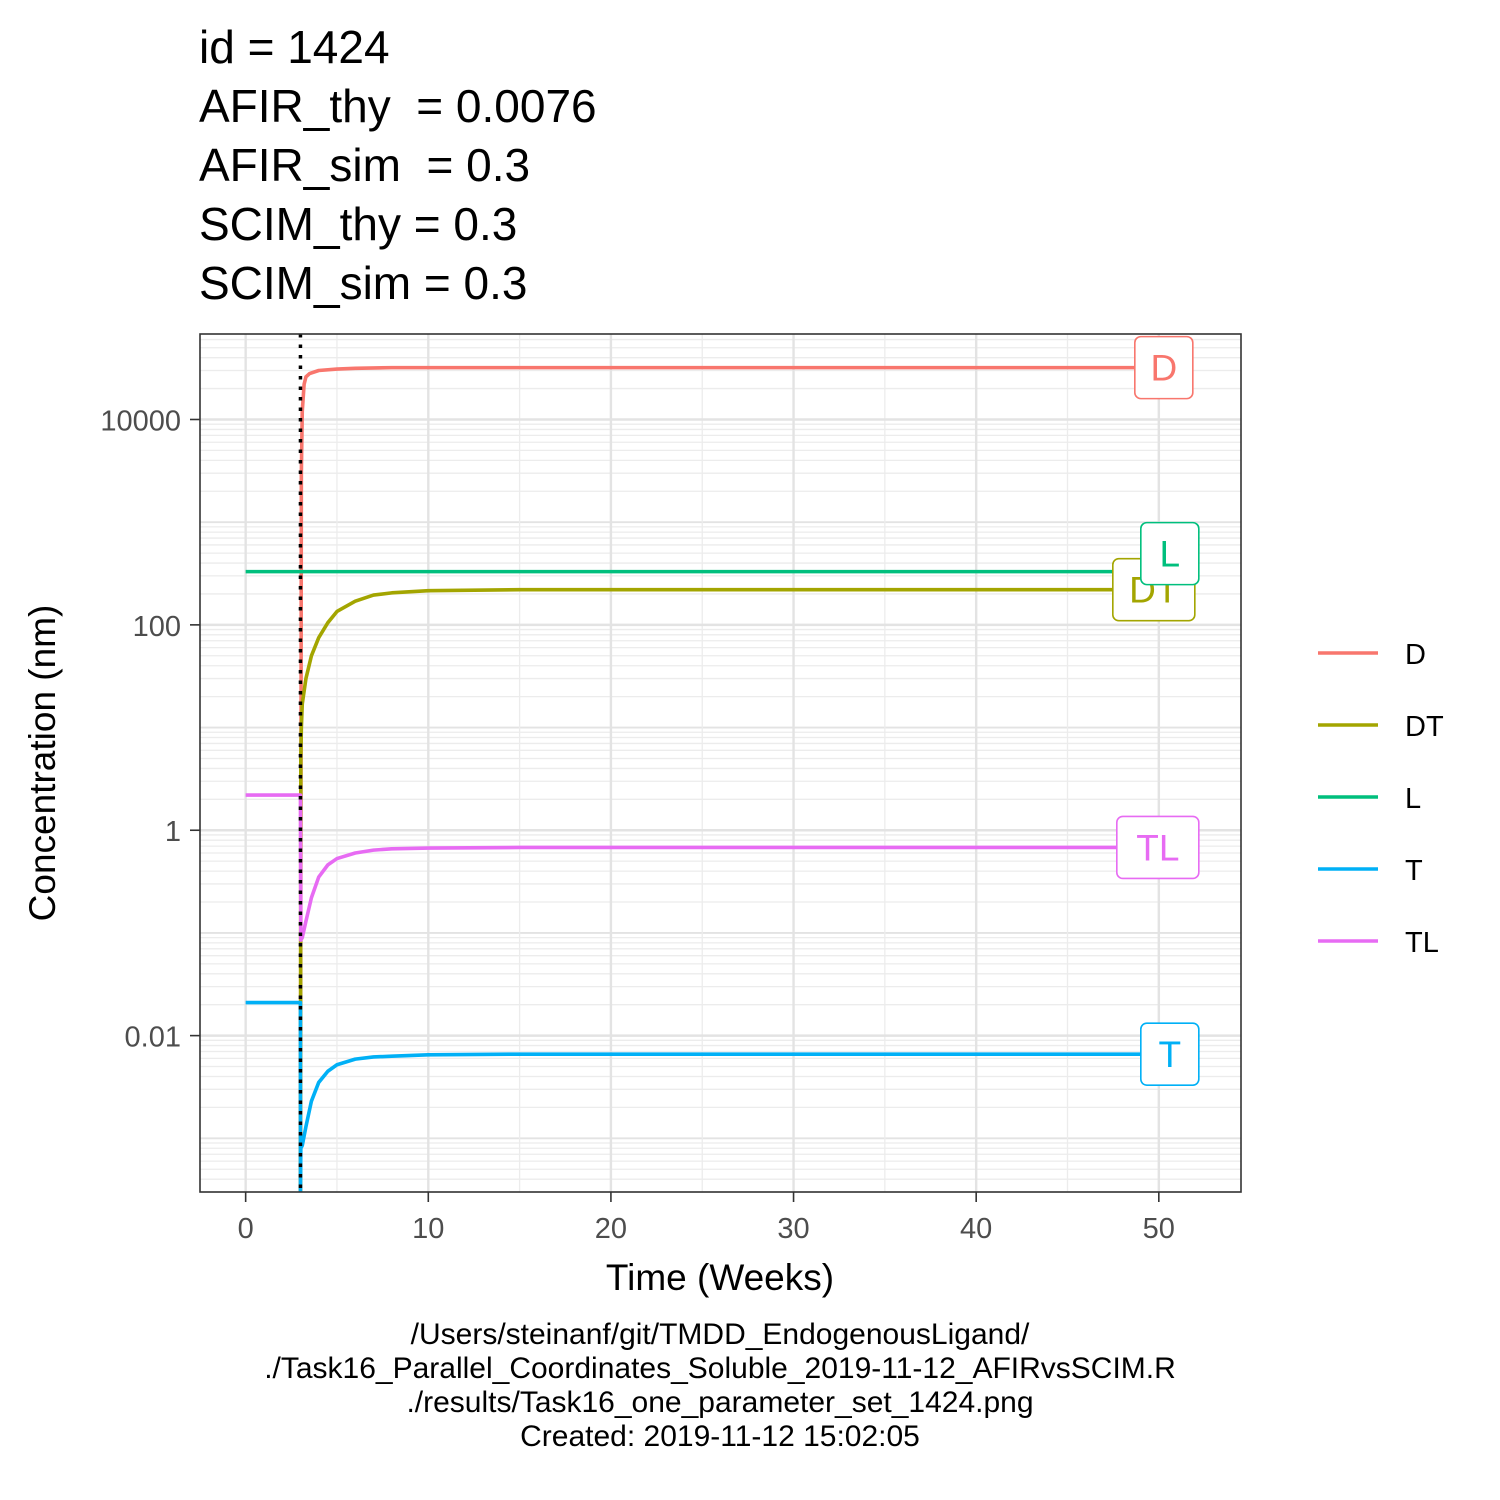  Describe the element at coordinates (365, 165) in the screenshot. I see `title-line-afir-sim: AFIR_sim = 0.3` at that location.